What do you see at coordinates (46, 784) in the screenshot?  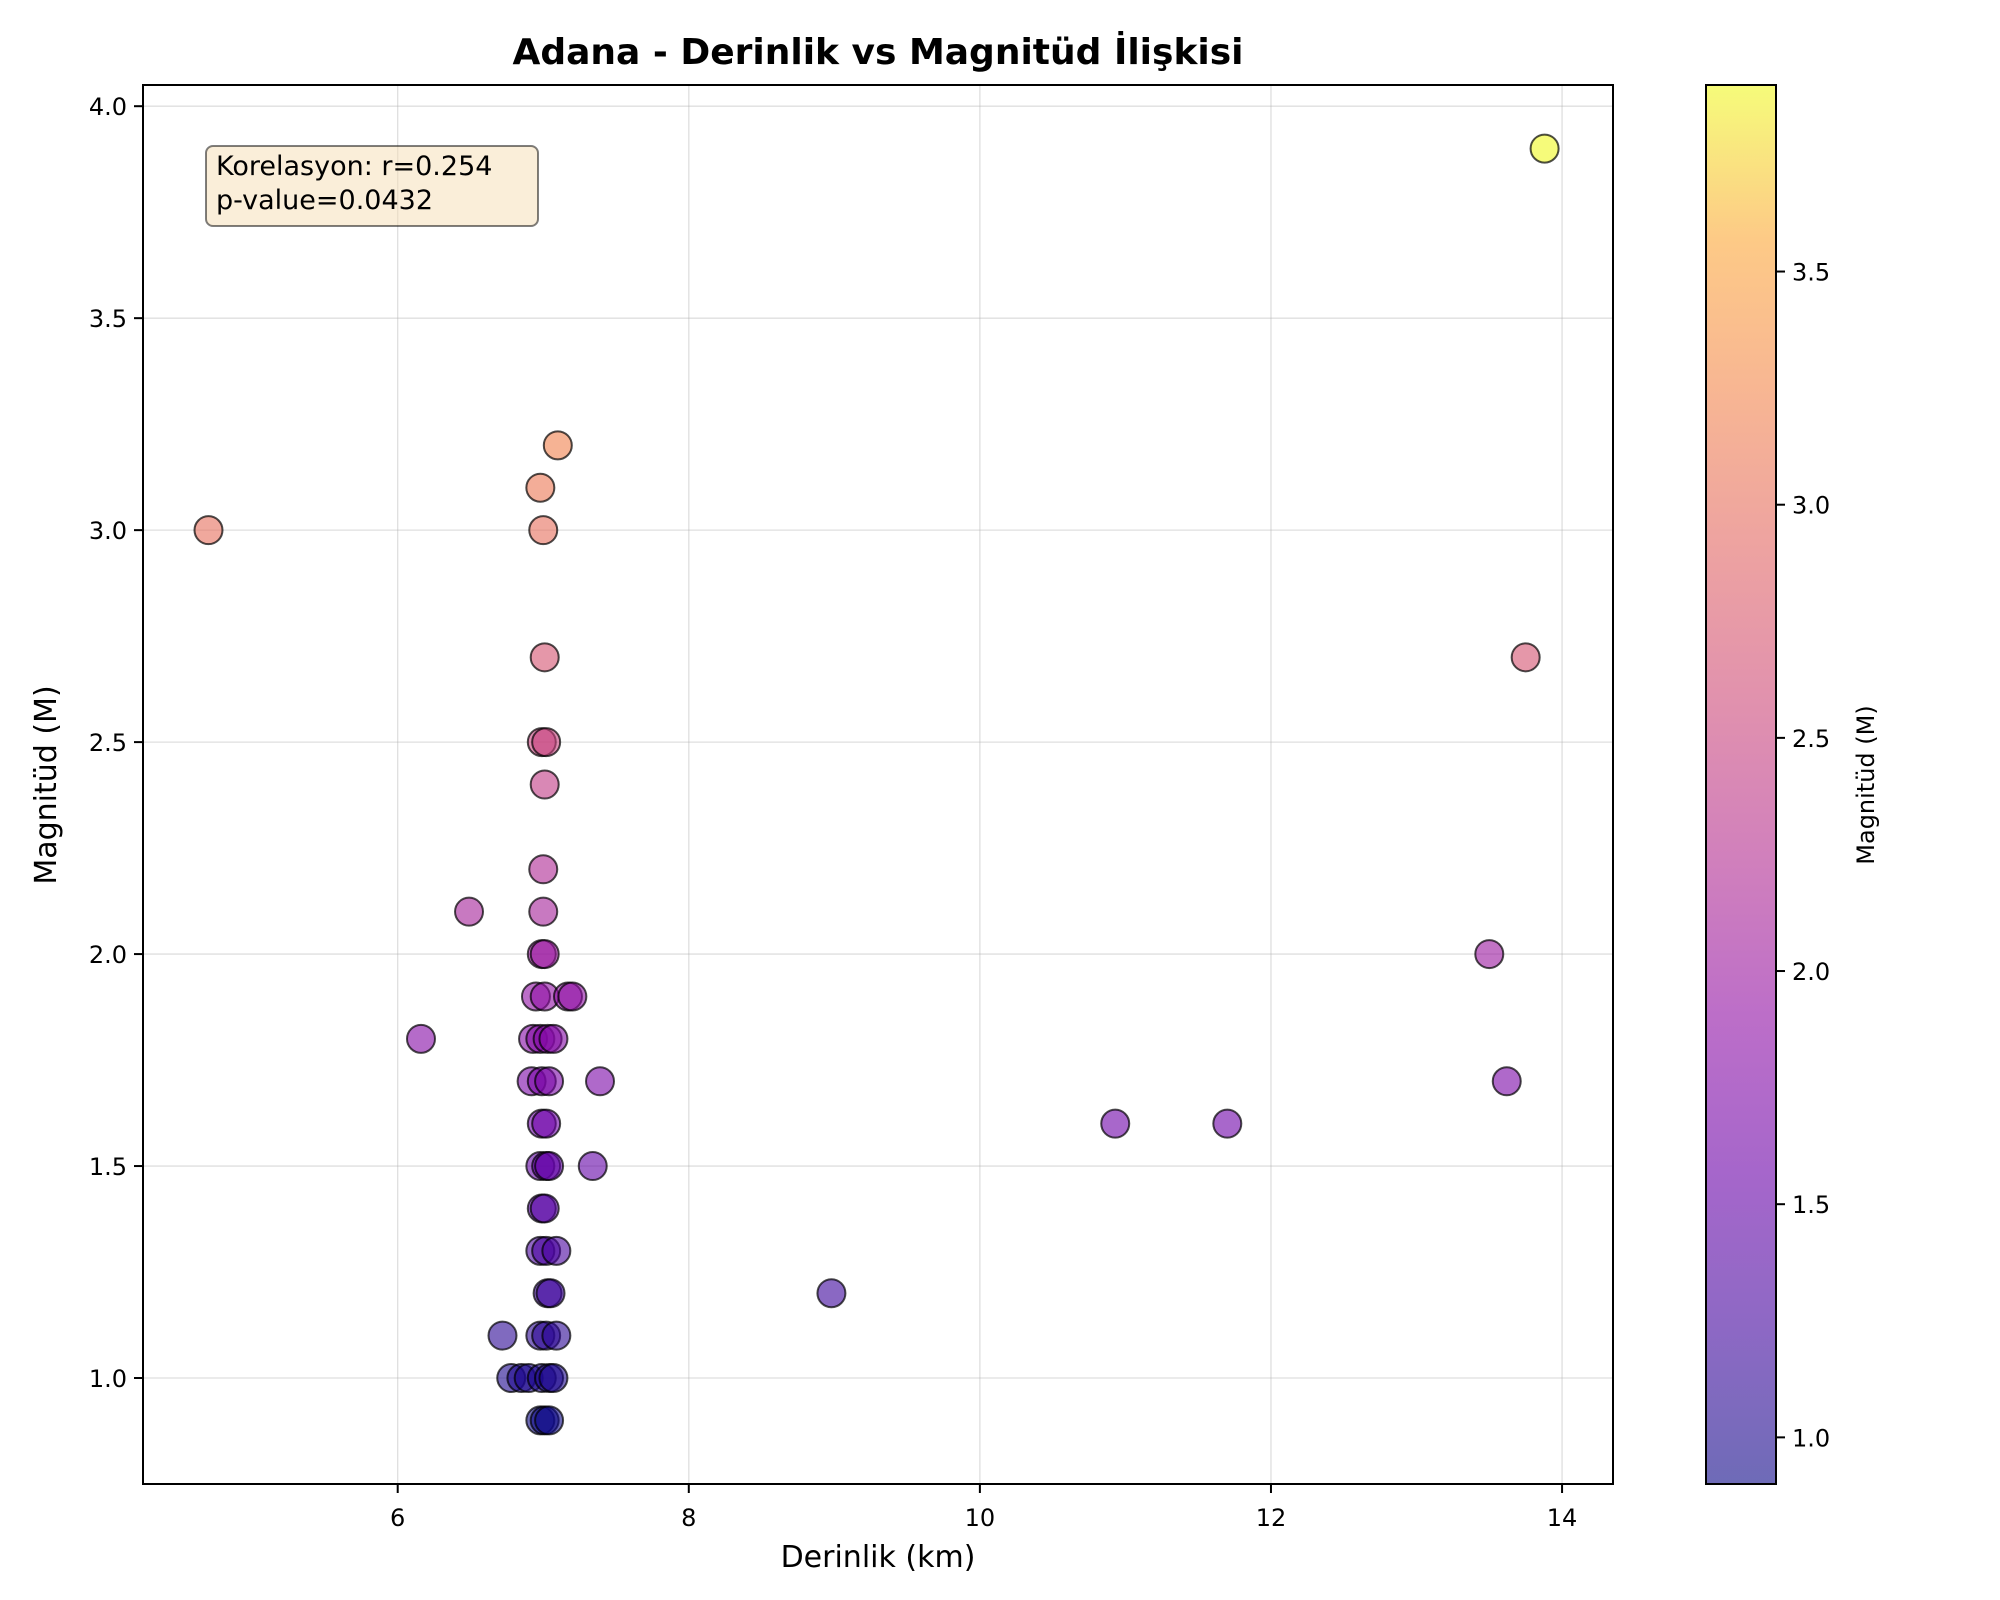 I see `y-axis-label: Magnitüd (M)` at bounding box center [46, 784].